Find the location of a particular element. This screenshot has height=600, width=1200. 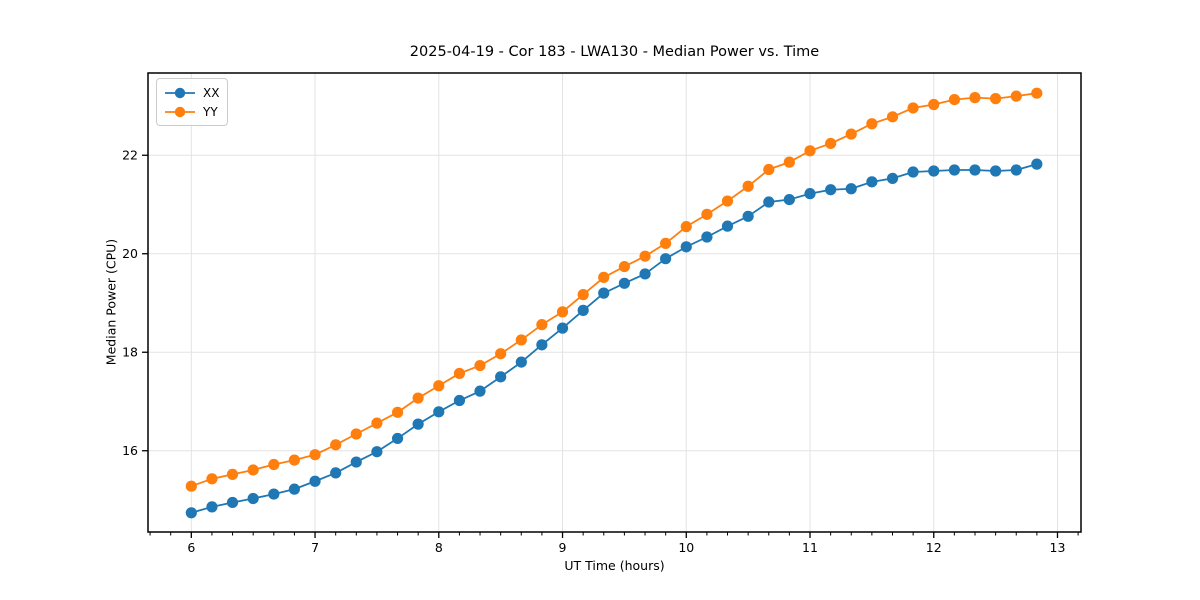

x-tick-label: 7 is located at coordinates (315, 547).